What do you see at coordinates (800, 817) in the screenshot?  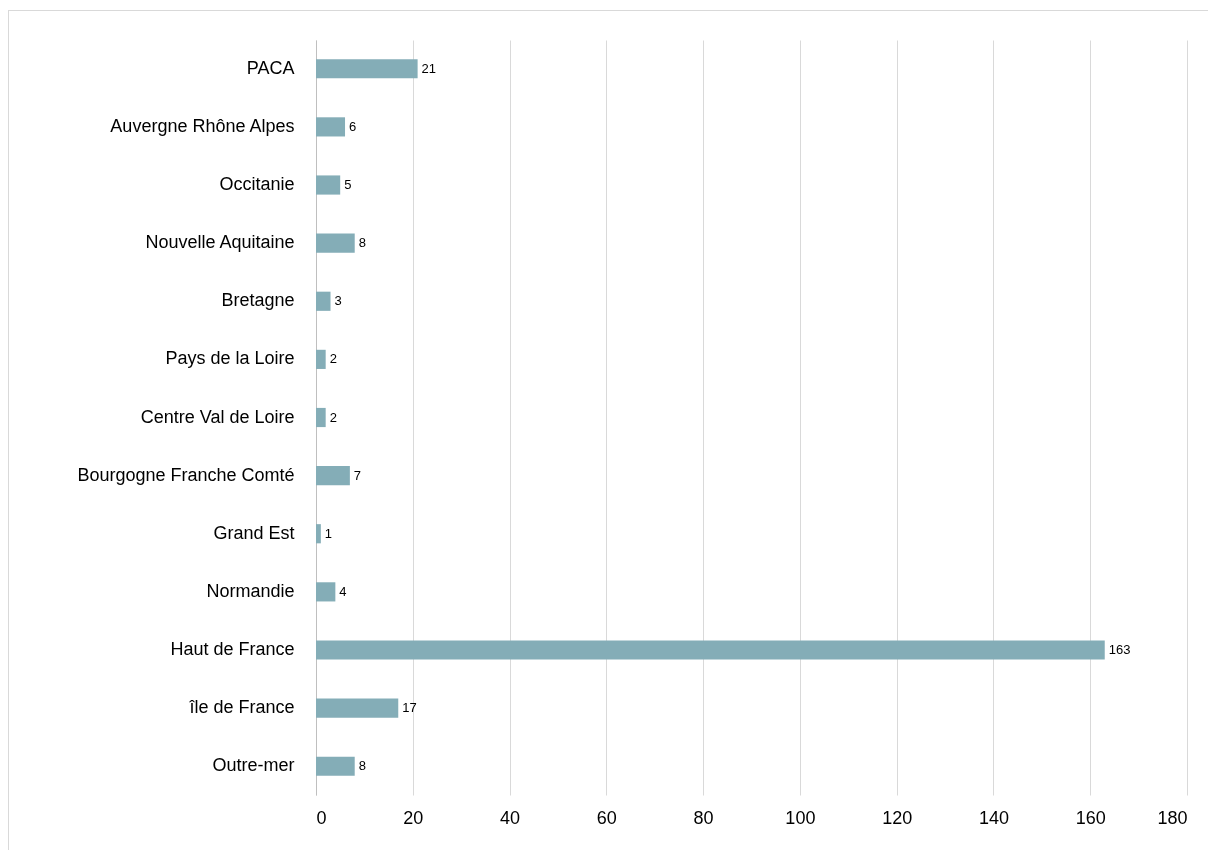 I see `x-tick-label: 100` at bounding box center [800, 817].